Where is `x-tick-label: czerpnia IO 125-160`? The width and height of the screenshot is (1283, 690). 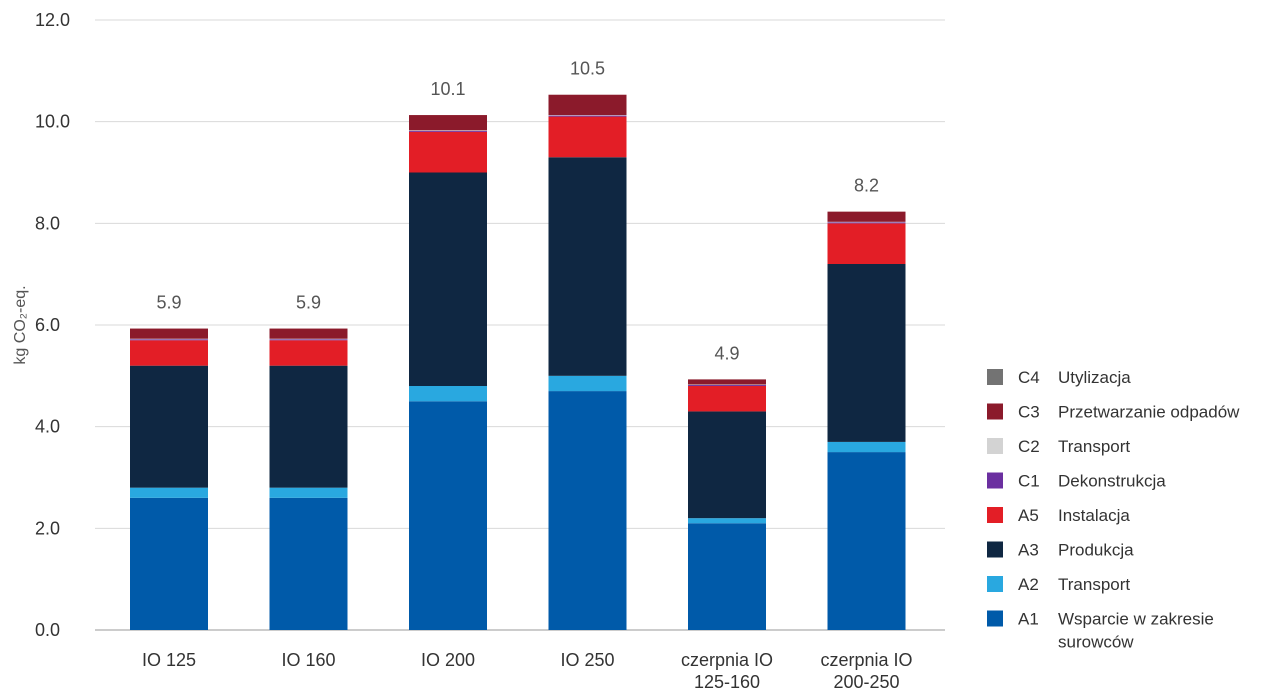 x-tick-label: czerpnia IO 125-160 is located at coordinates (727, 670).